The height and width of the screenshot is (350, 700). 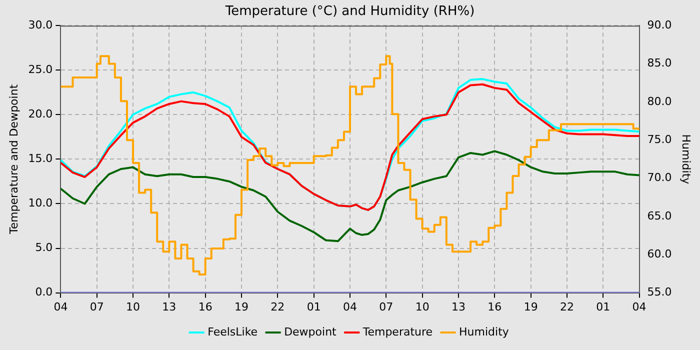 I want to click on y2-tick-label: 75.0, so click(x=659, y=139).